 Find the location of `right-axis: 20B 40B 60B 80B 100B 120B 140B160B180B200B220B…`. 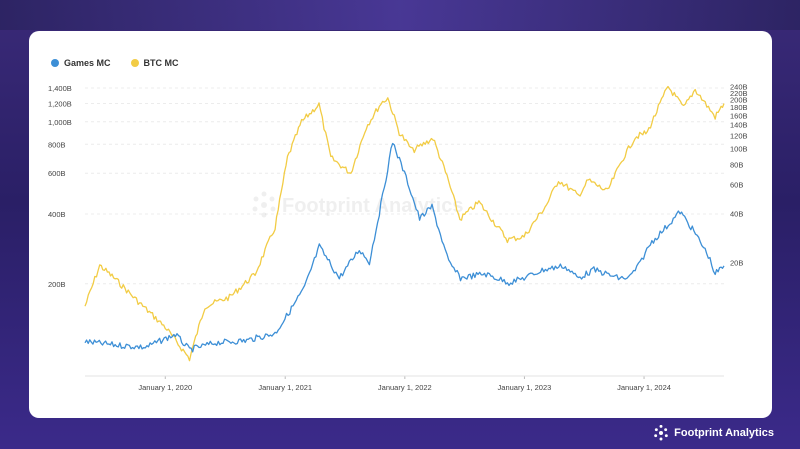

right-axis: 20B 40B 60B 80B 100B 120B 140B160B180B200B220B… is located at coordinates (739, 175).